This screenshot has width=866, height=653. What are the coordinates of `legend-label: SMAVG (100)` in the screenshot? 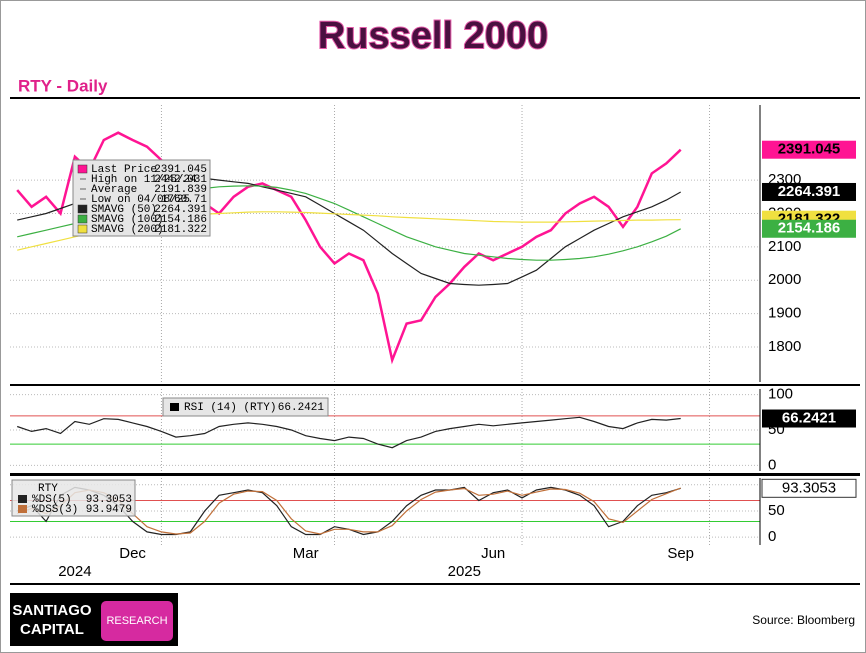 It's located at (127, 220).